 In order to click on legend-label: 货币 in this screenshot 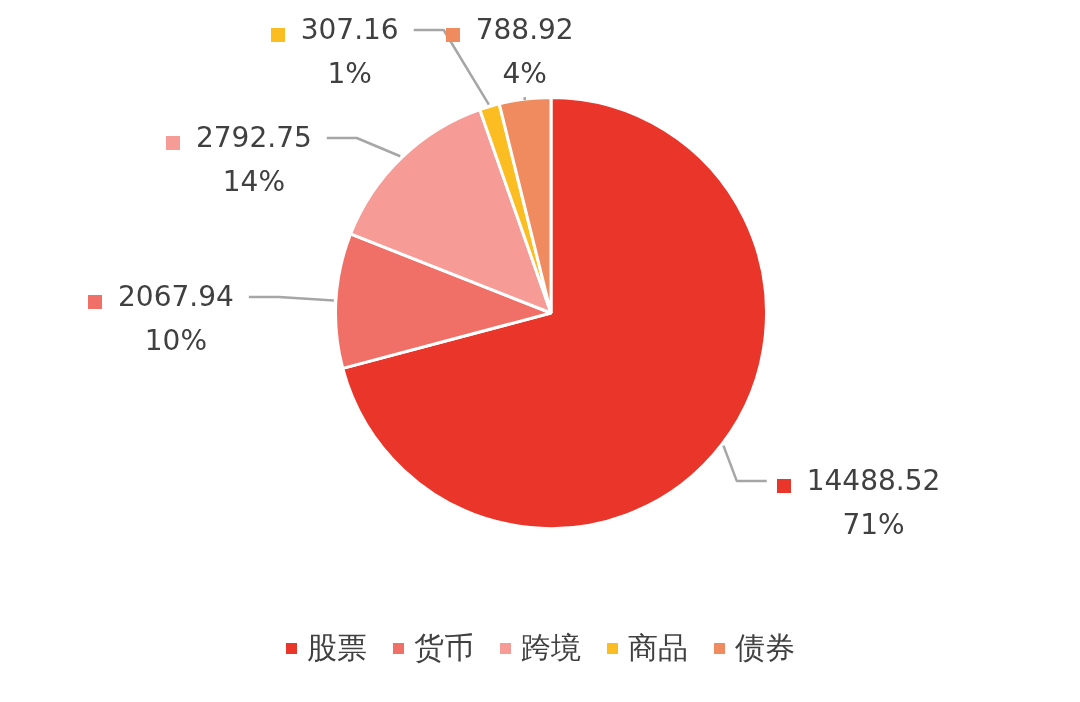, I will do `click(443, 648)`.